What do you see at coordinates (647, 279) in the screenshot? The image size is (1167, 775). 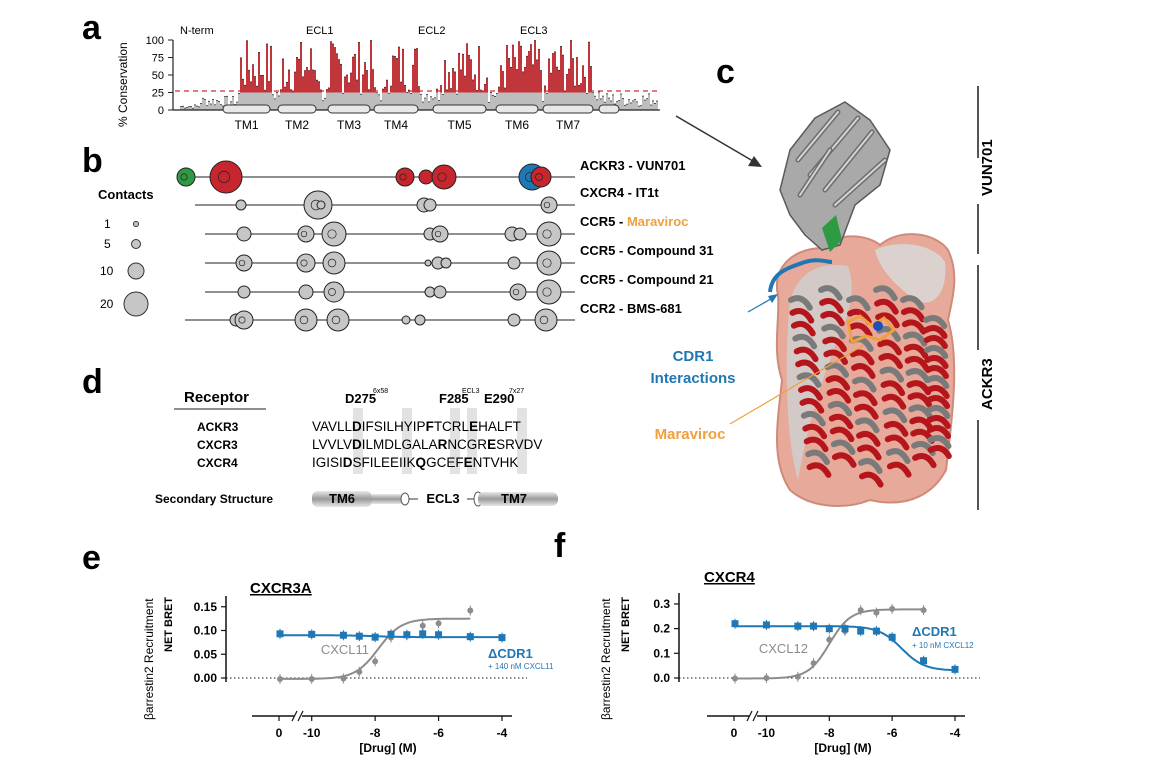 I see `row-label-ccr5-compound21: CCR5 - Compound 21` at bounding box center [647, 279].